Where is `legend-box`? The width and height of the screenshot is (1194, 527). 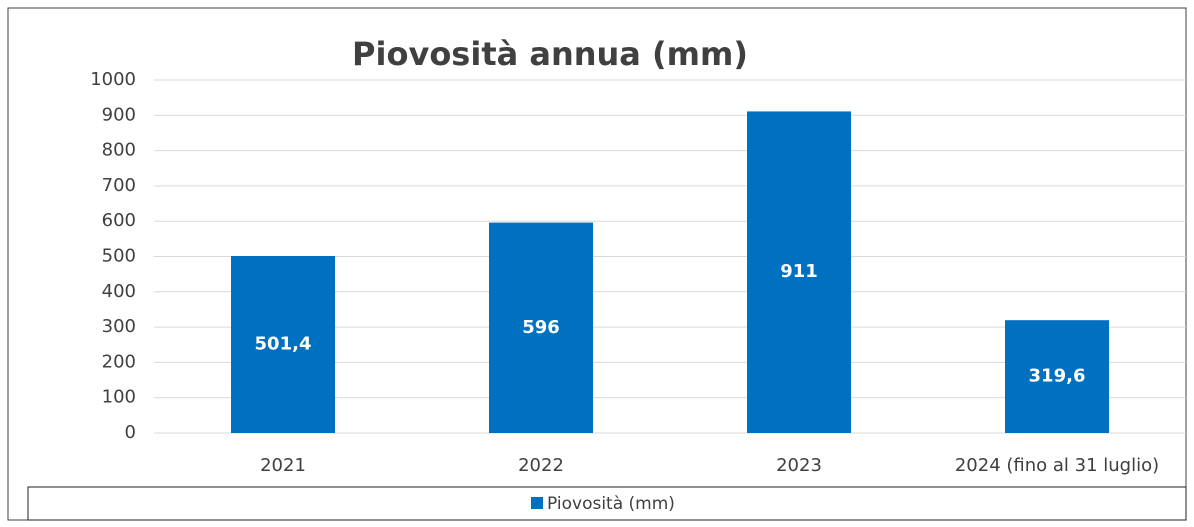
legend-box is located at coordinates (607, 503).